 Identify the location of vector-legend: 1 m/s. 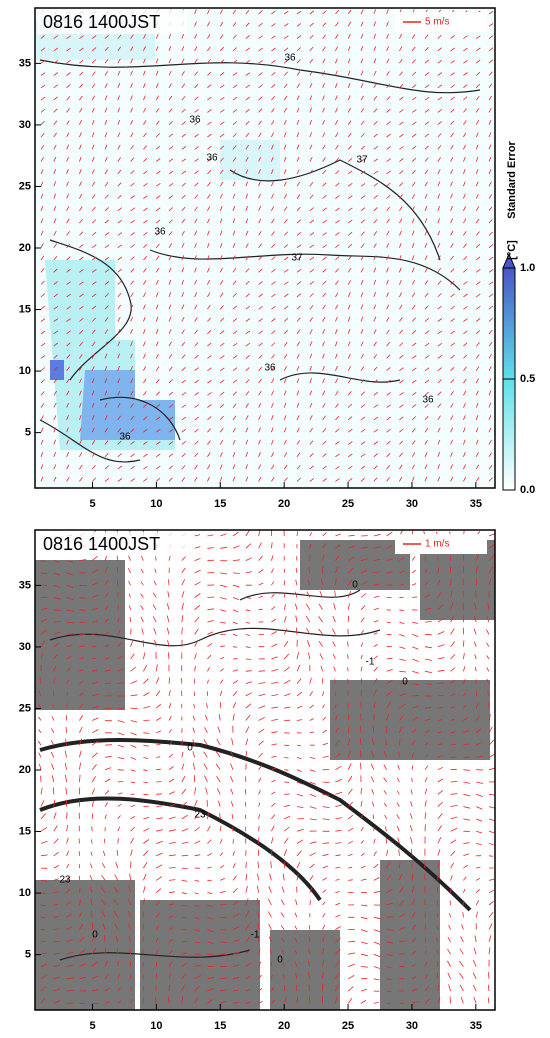
(437, 544).